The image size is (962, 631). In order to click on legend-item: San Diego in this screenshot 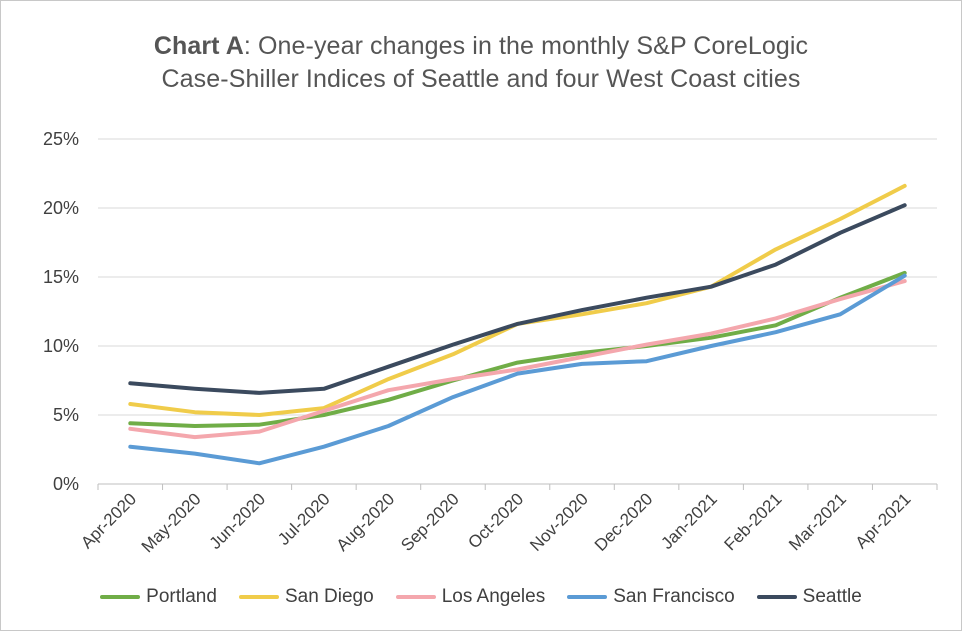, I will do `click(306, 597)`.